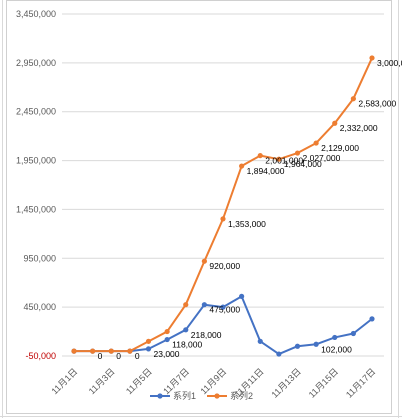 Image resolution: width=402 pixels, height=418 pixels. Describe the element at coordinates (285, 382) in the screenshot. I see `x-tick-label: 11月13日` at that location.